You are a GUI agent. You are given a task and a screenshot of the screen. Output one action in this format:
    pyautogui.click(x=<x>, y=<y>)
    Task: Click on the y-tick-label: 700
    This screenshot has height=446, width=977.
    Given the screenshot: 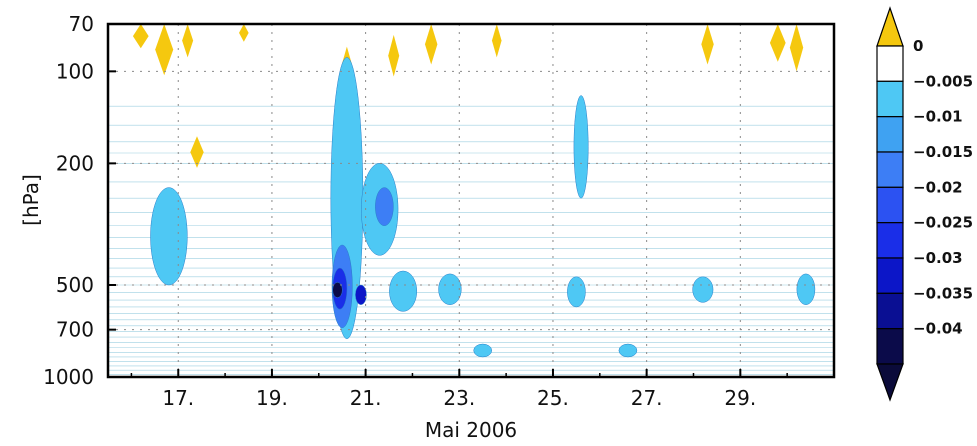 What is the action you would take?
    pyautogui.click(x=75, y=330)
    